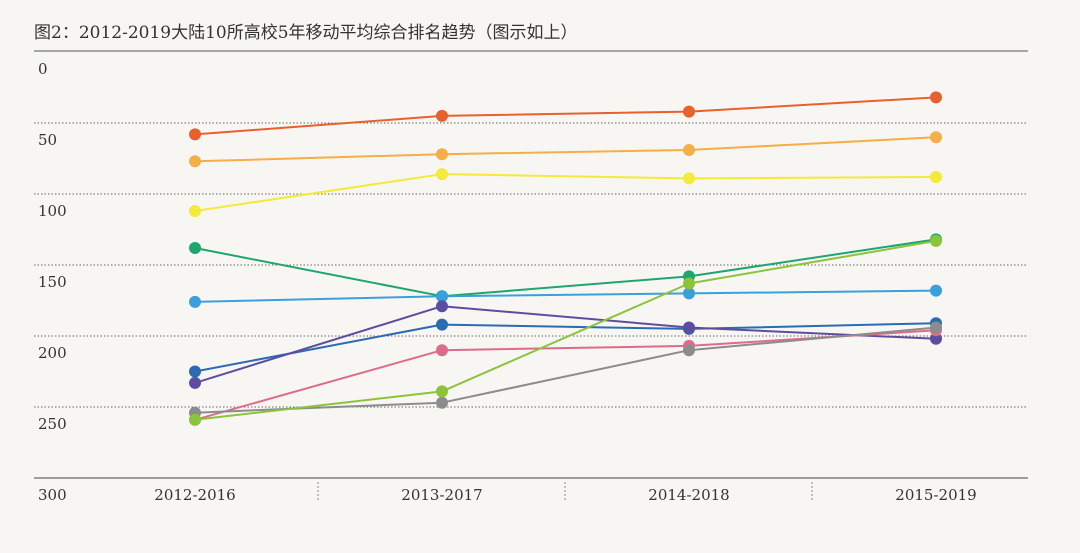  What do you see at coordinates (442, 306) in the screenshot?
I see `series-7-point-2013-2017` at bounding box center [442, 306].